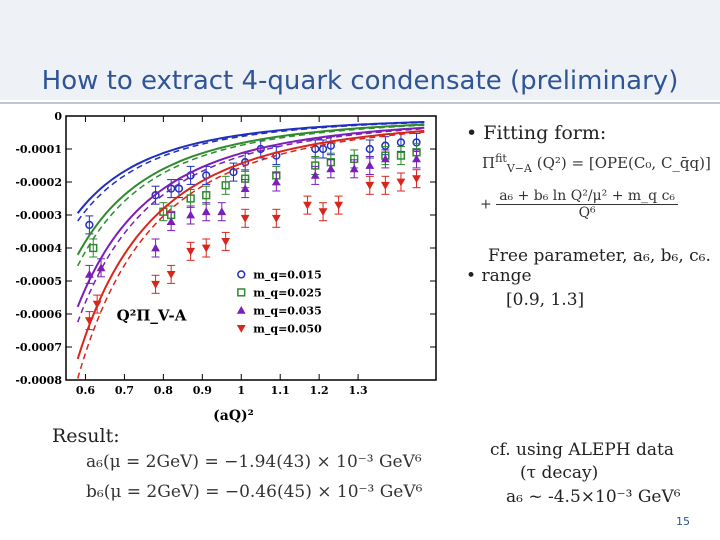 This screenshot has width=720, height=540. I want to click on y-tick-label: -0.0007, so click(38, 347).